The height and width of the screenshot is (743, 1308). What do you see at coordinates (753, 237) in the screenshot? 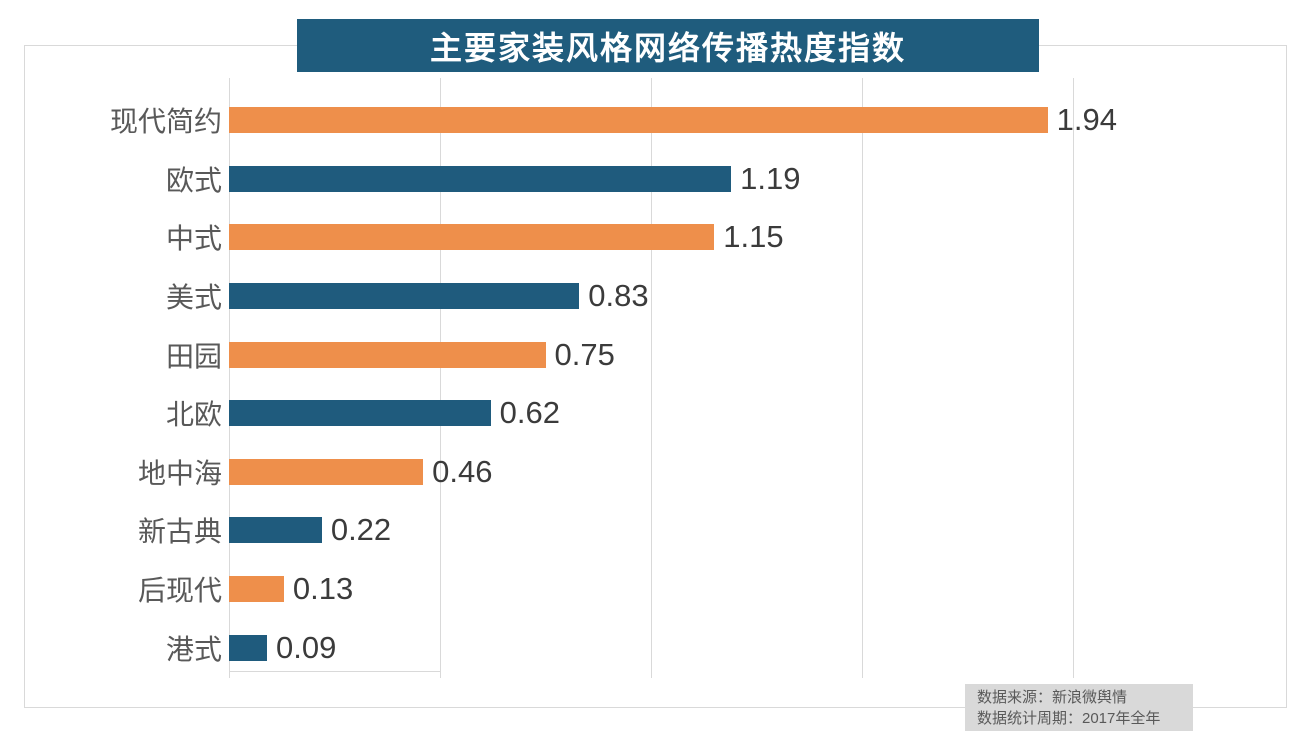
I see `value-label: 1.15` at bounding box center [753, 237].